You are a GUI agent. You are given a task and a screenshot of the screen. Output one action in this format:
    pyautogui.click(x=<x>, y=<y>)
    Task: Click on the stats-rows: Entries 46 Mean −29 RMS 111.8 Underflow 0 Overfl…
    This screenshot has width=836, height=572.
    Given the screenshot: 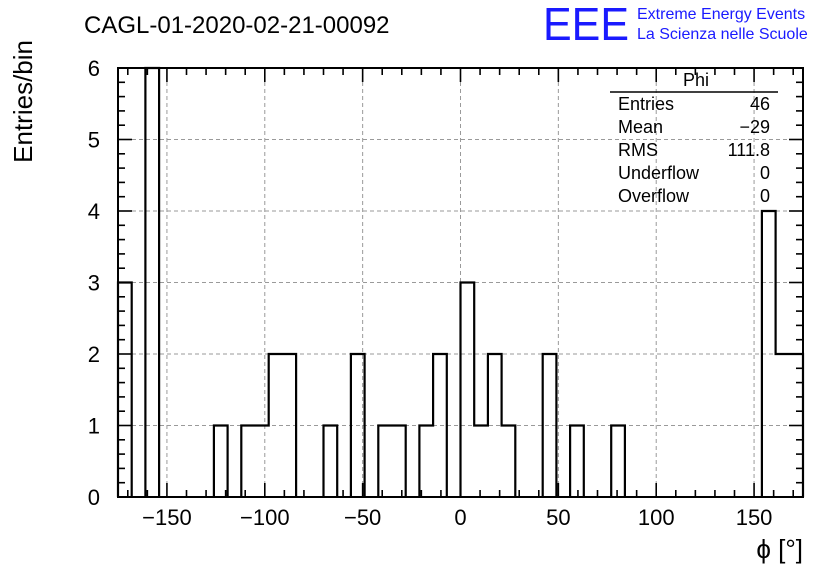 What is the action you would take?
    pyautogui.click(x=694, y=150)
    